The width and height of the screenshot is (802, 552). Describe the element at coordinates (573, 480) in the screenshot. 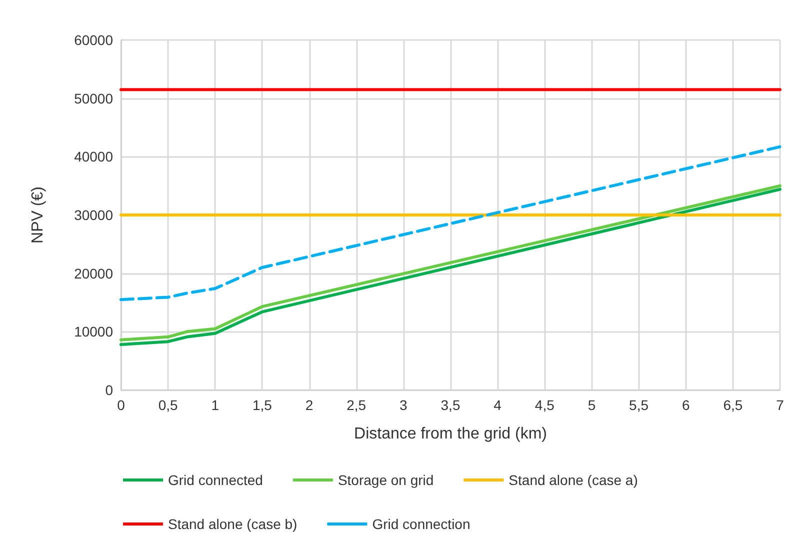

I see `legend-label: Stand alone (case a)` at that location.